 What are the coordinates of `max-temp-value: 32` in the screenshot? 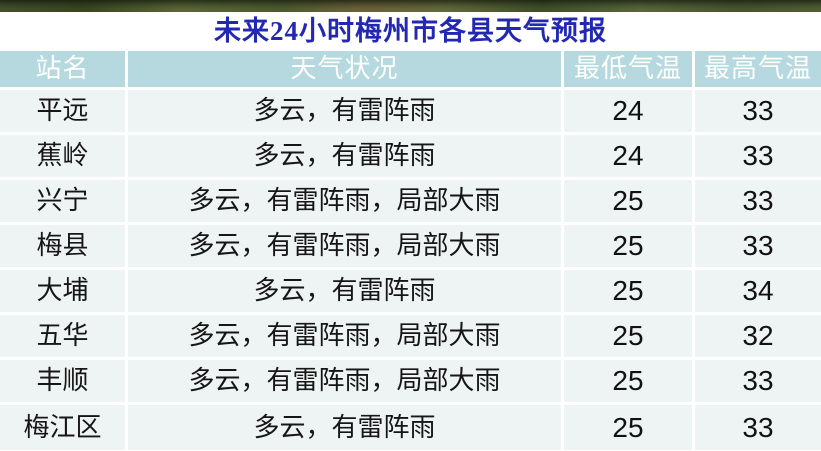 It's located at (758, 337).